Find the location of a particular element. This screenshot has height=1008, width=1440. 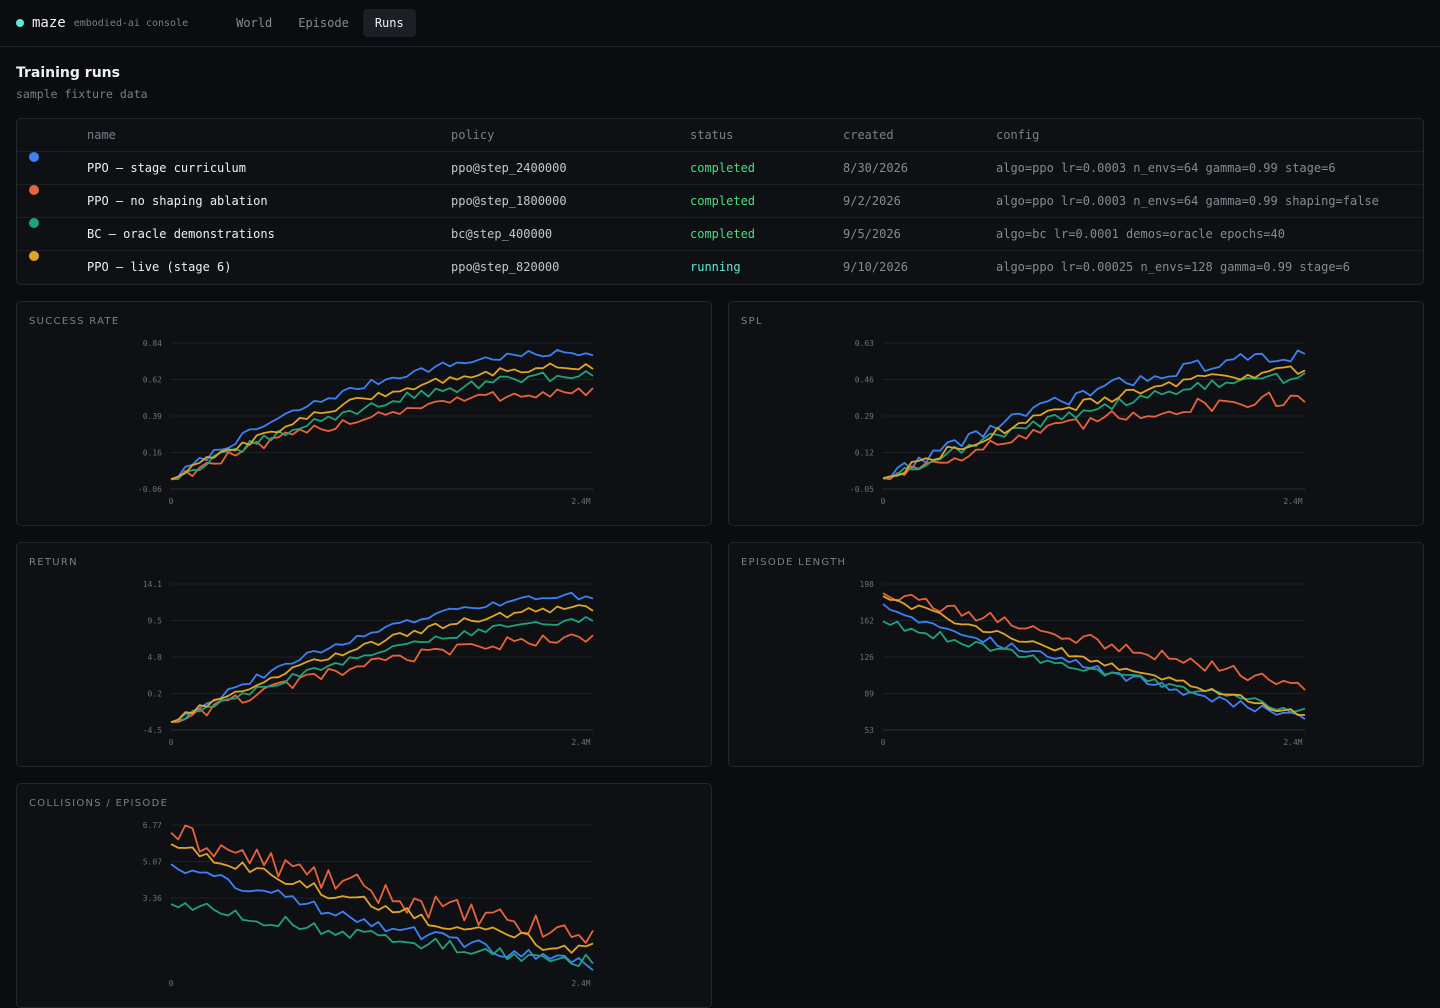

y-tick-label: 0.2 is located at coordinates (155, 694).